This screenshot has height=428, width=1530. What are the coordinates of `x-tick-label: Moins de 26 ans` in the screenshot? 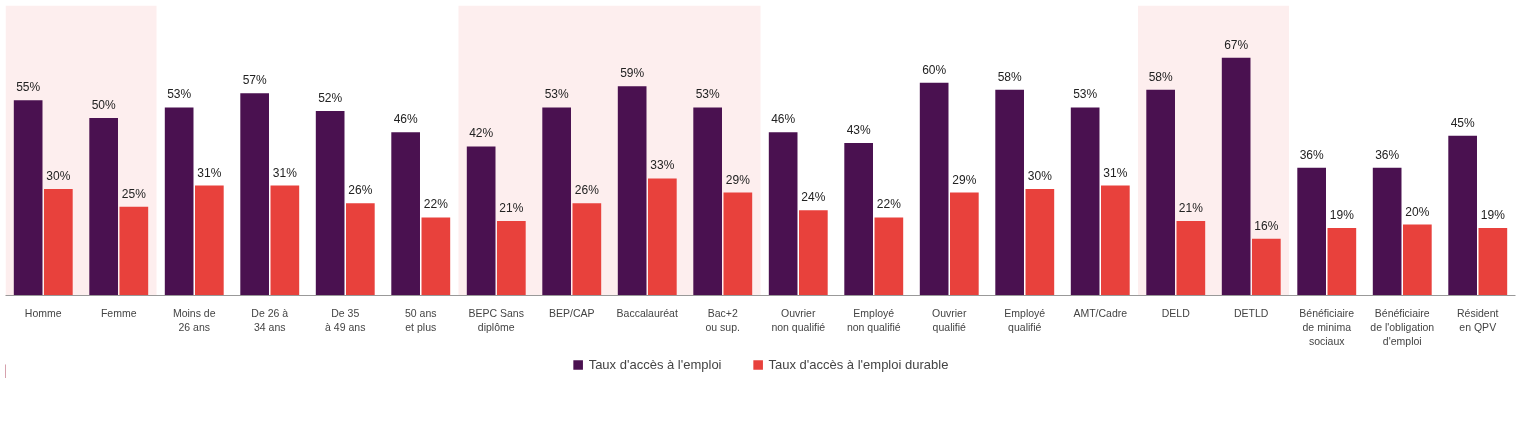 It's located at (194, 319).